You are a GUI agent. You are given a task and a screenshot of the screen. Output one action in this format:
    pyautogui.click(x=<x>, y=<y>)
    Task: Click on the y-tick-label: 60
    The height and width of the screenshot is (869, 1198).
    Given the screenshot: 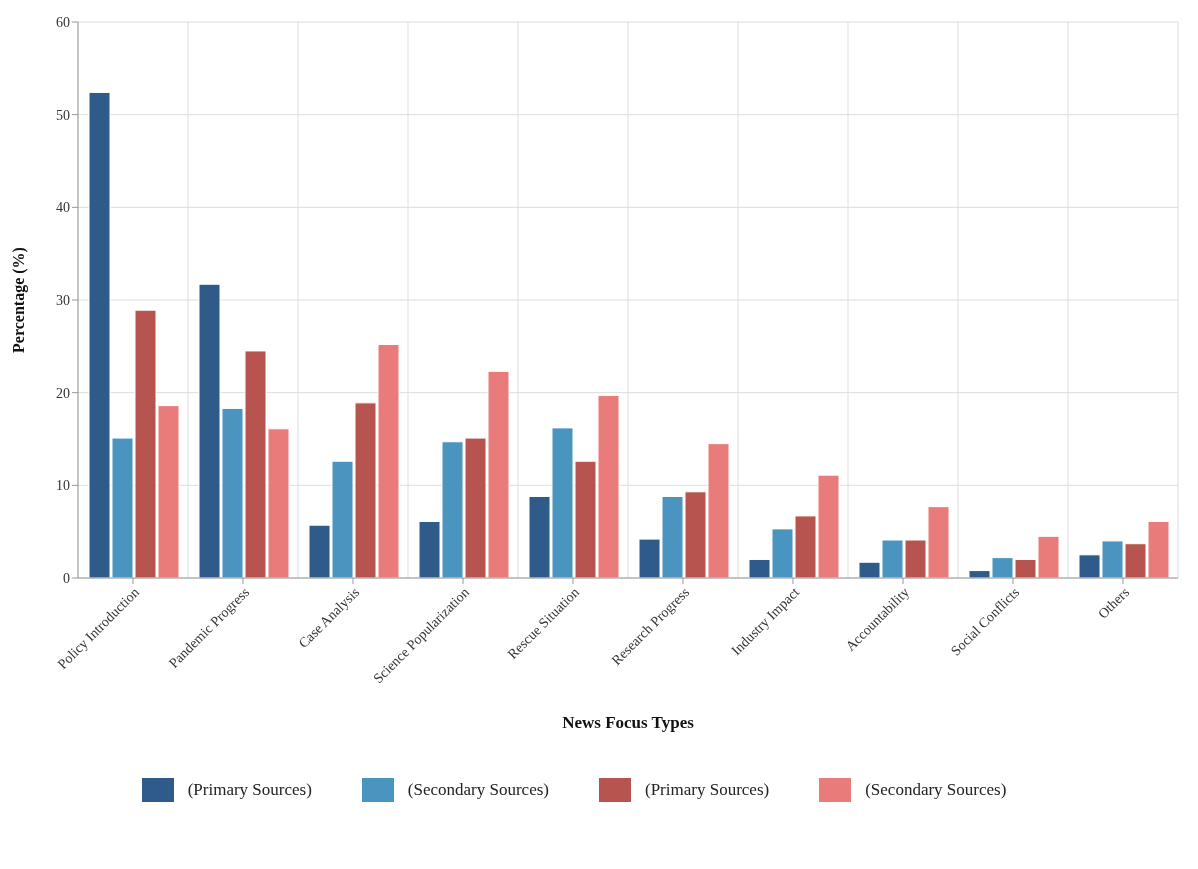 What is the action you would take?
    pyautogui.click(x=63, y=22)
    